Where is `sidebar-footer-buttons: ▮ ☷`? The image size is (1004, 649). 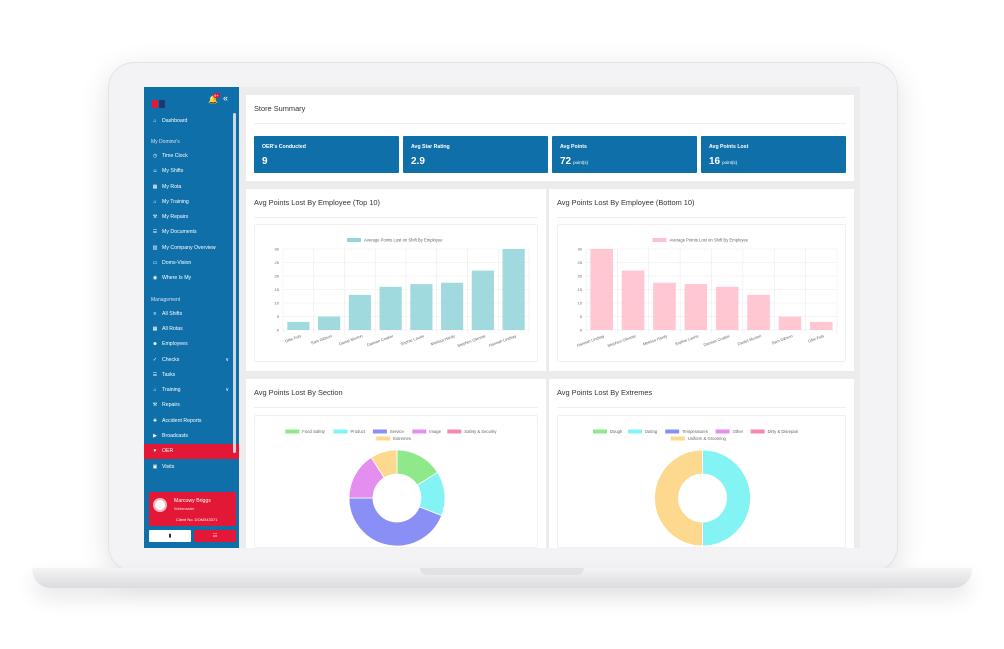
sidebar-footer-buttons: ▮ ☷ is located at coordinates (192, 537).